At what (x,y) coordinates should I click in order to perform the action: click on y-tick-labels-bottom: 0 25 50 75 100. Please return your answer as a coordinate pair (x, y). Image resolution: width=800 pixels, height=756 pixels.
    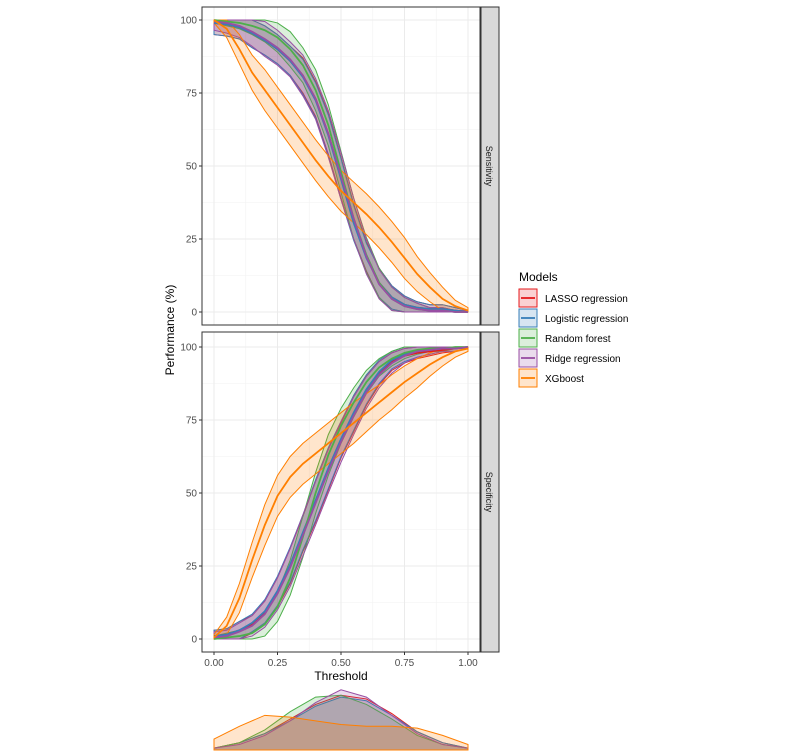
    Looking at the image, I should click on (191, 494).